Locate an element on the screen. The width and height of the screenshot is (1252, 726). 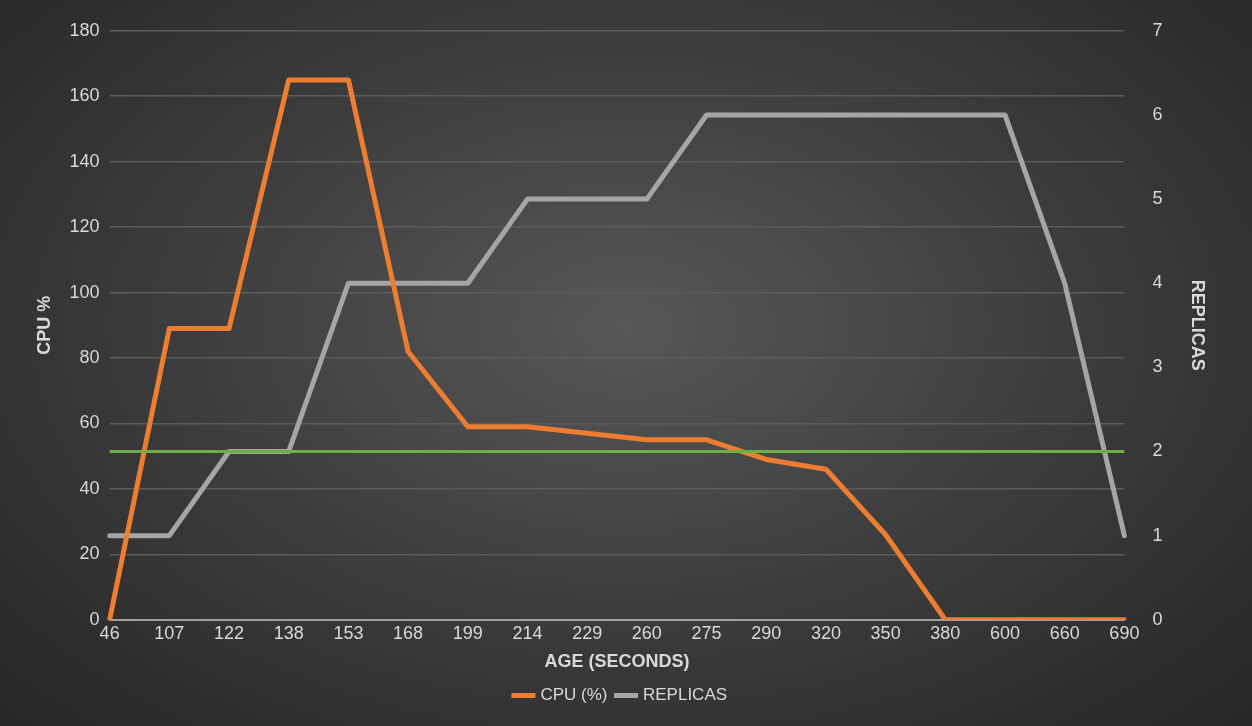
y-tick-label: 160 is located at coordinates (84, 95).